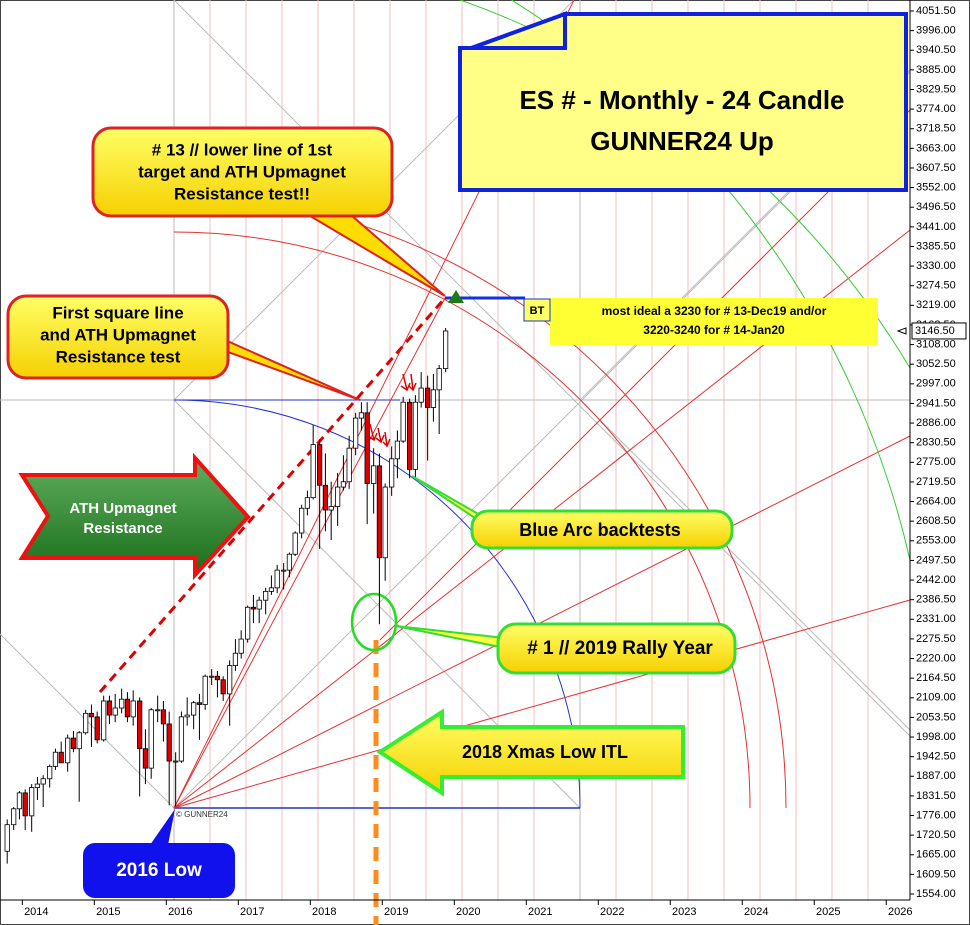 The width and height of the screenshot is (970, 925). I want to click on y-tick-label: 2941.50, so click(936, 403).